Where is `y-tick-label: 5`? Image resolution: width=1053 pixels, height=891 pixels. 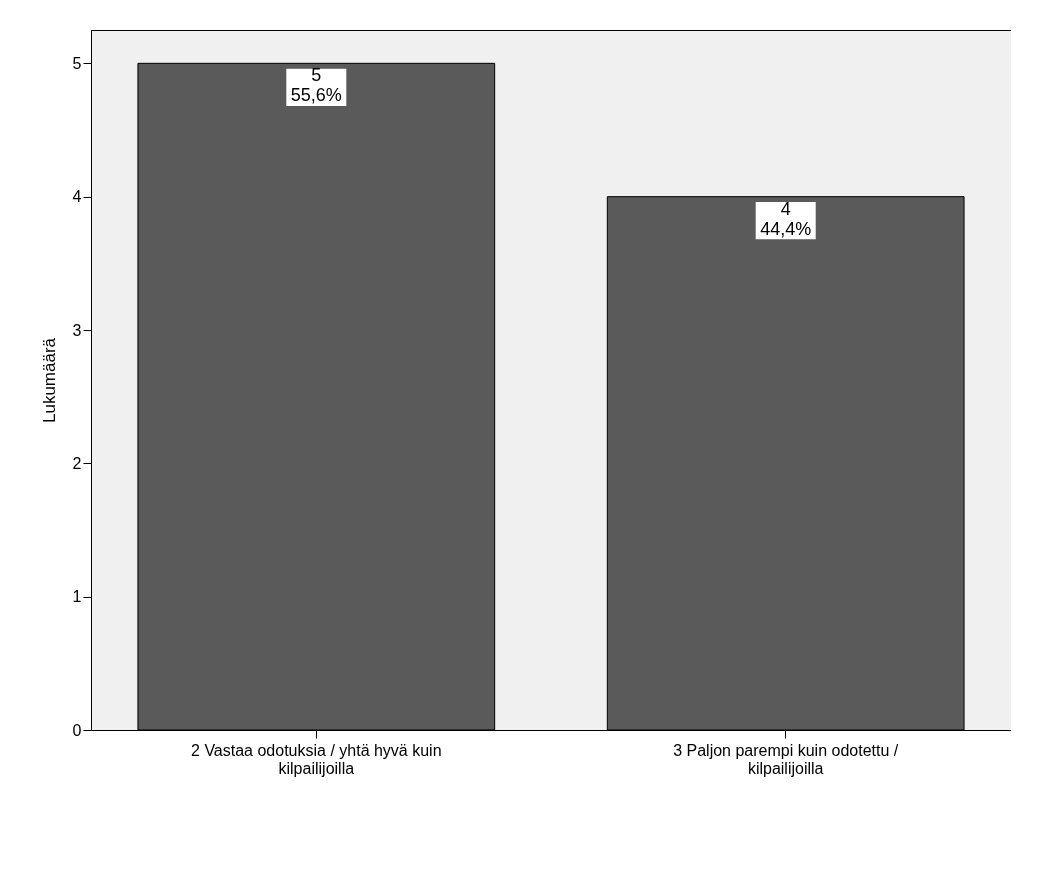
y-tick-label: 5 is located at coordinates (77, 63).